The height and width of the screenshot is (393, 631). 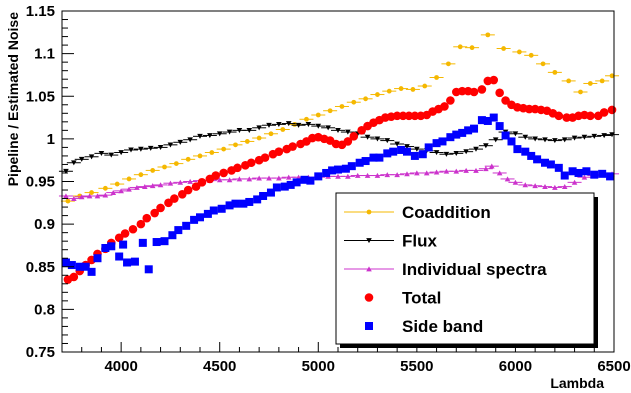 I want to click on y-tick-label: 0.8, so click(x=44, y=309).